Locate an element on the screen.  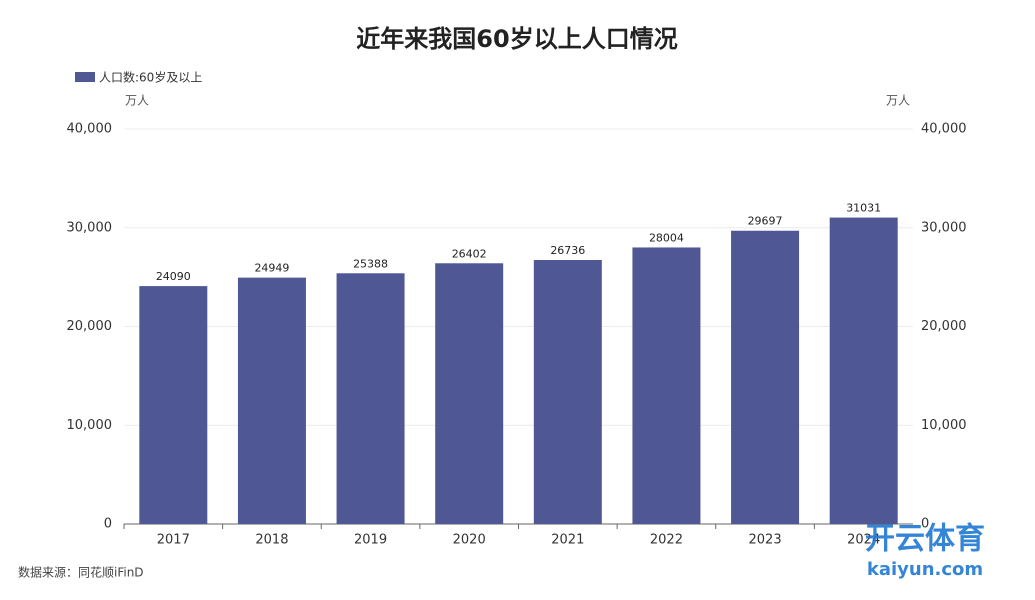
y2-tick-label: 40,000 is located at coordinates (944, 129).